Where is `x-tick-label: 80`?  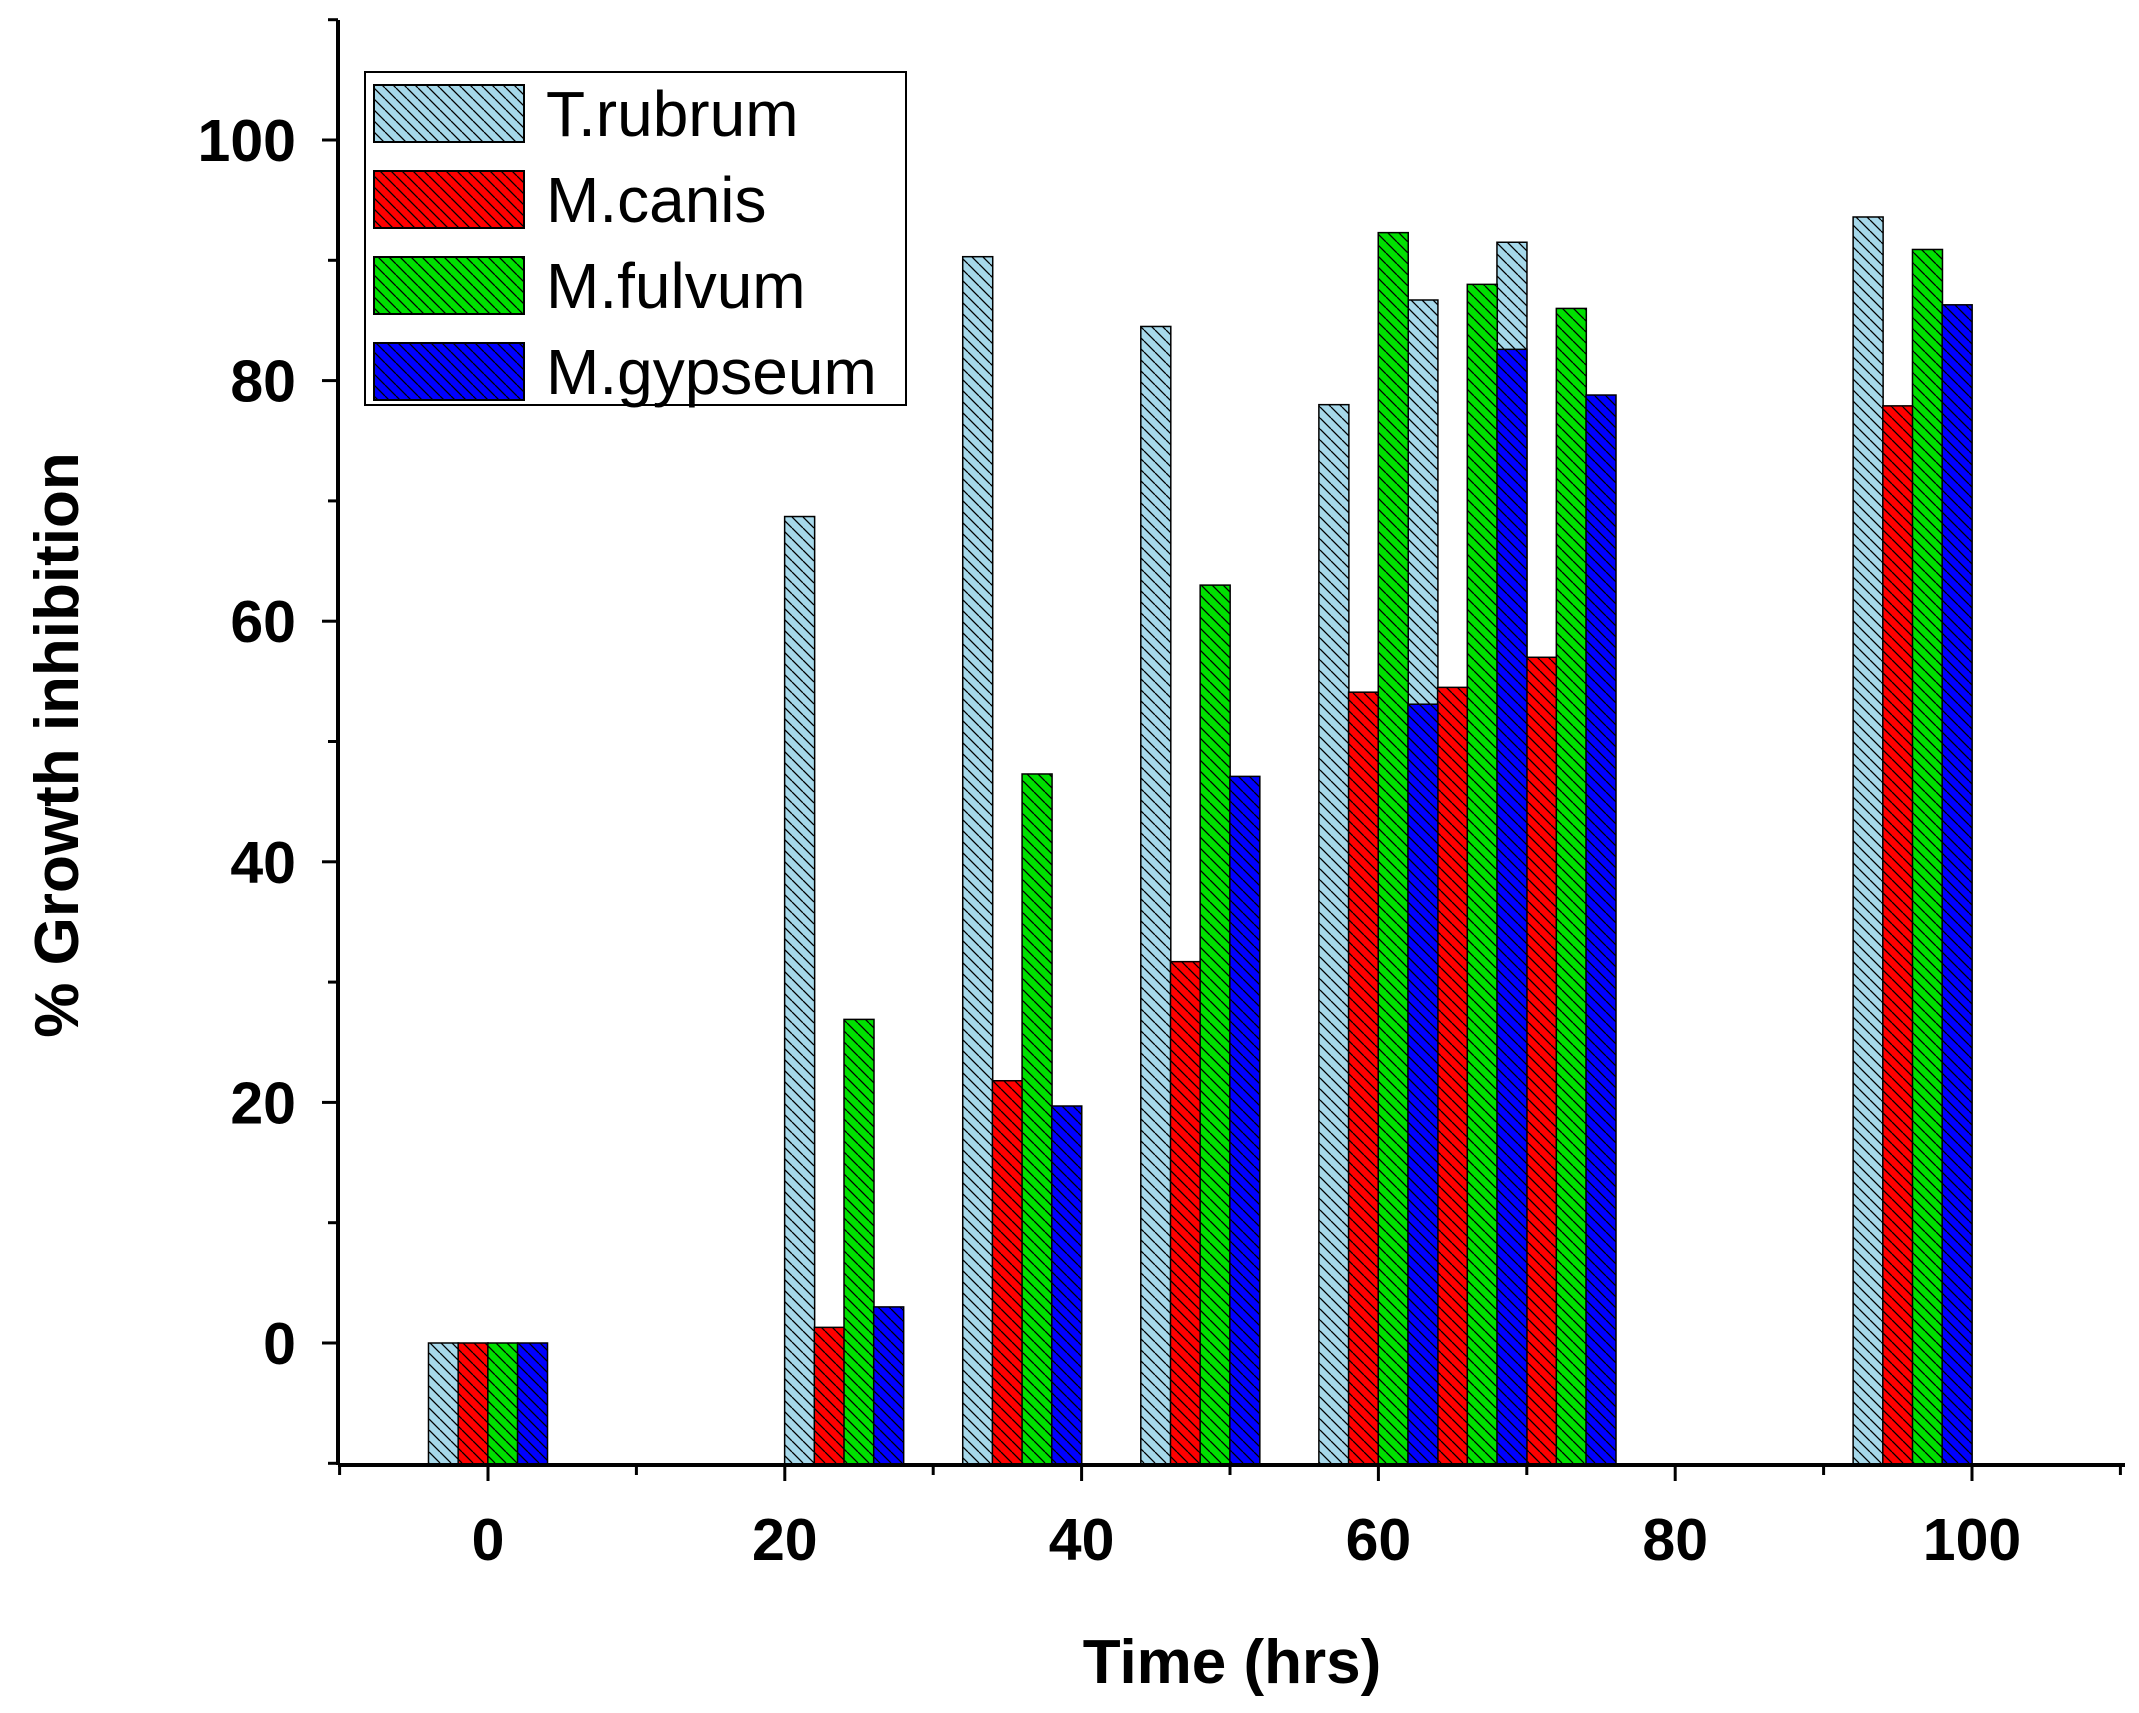 x-tick-label: 80 is located at coordinates (1675, 1540).